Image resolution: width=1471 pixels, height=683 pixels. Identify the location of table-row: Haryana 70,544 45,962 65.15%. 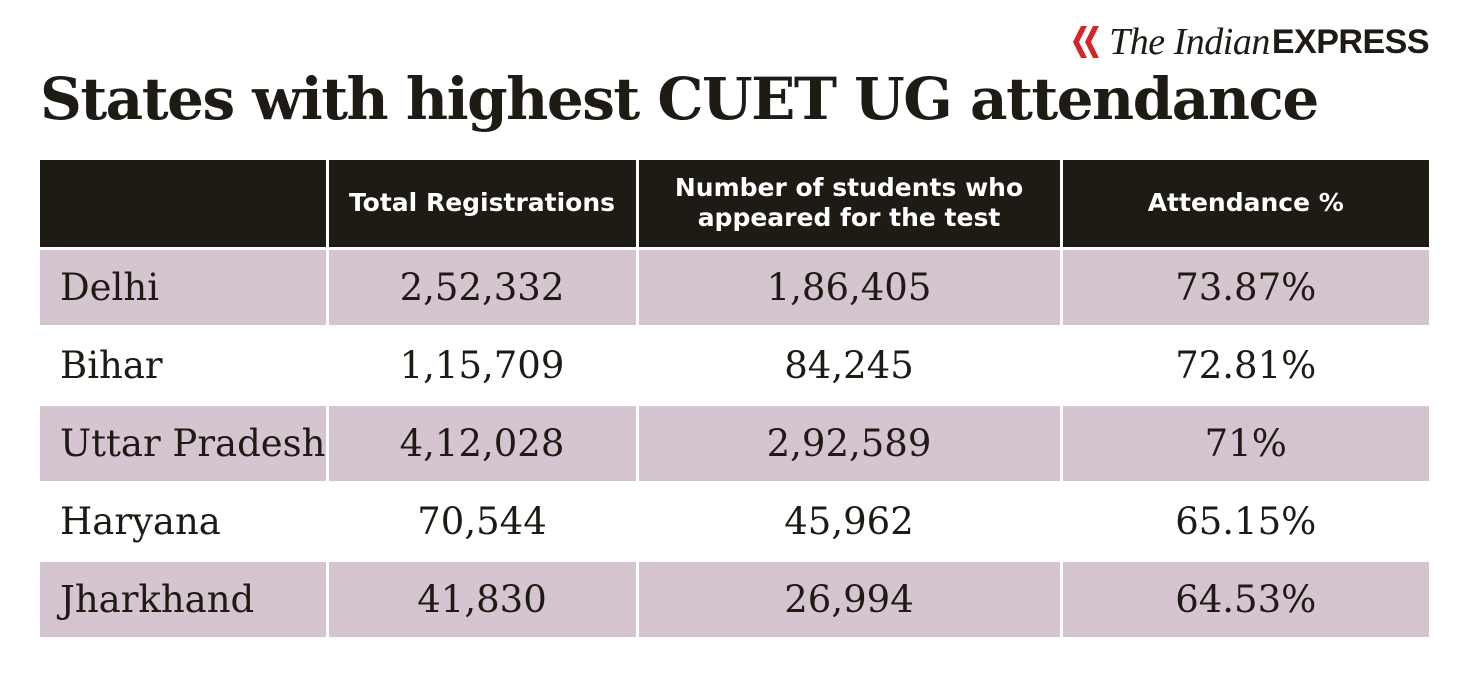
(734, 522).